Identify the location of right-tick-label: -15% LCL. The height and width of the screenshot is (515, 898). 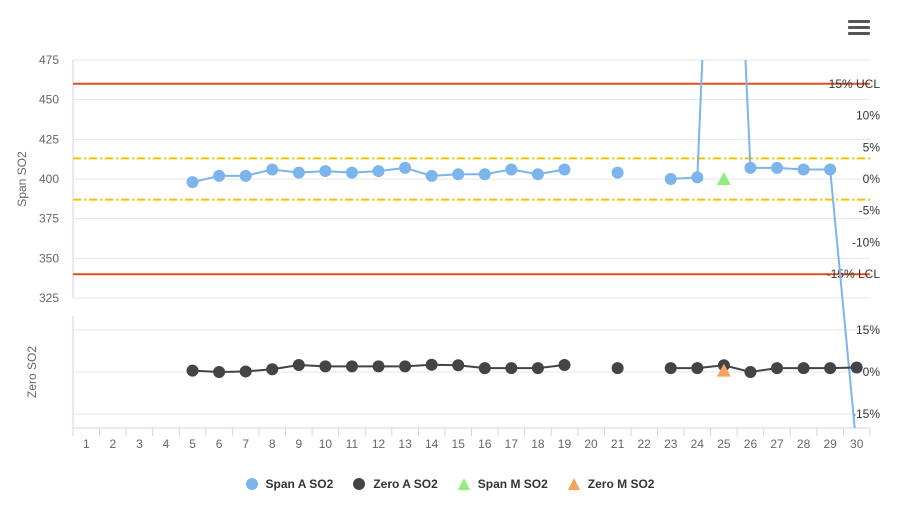
(854, 274).